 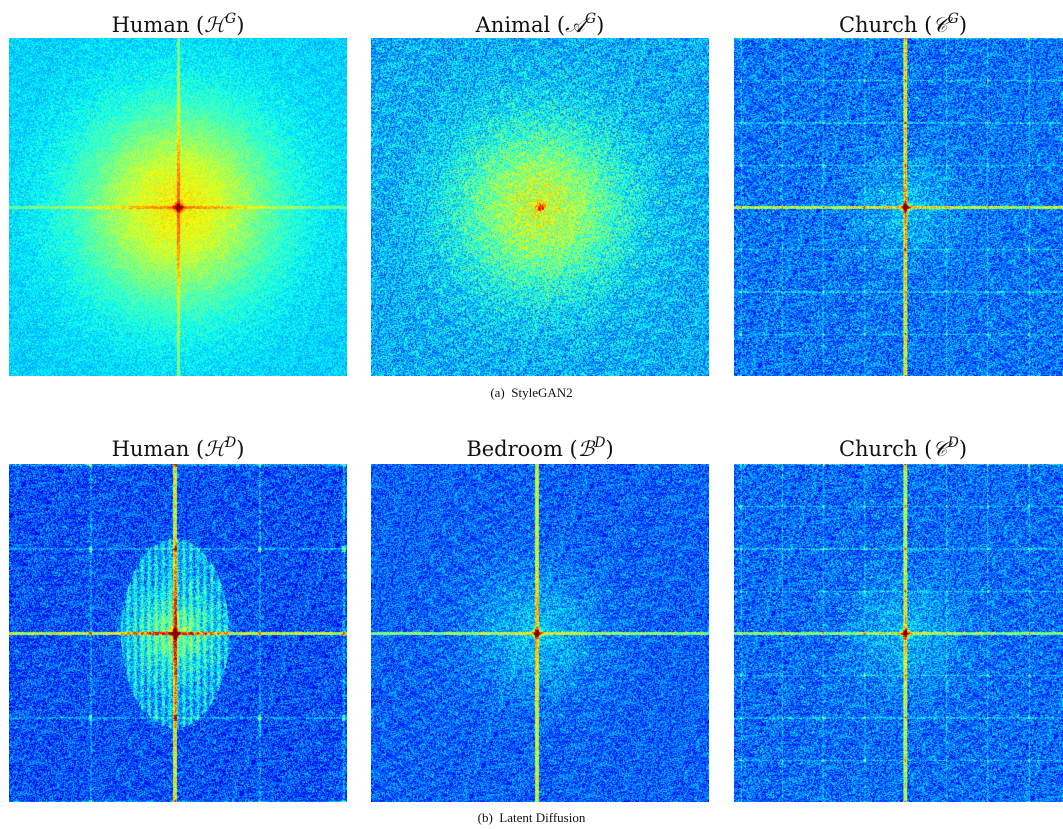 I want to click on caption-text: StyleGAN2, so click(x=542, y=392).